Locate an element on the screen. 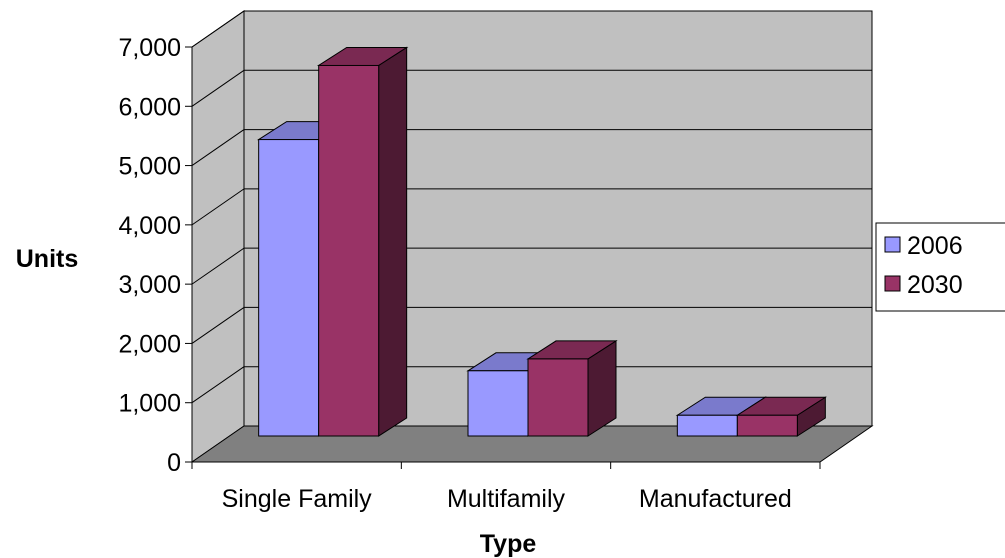 The width and height of the screenshot is (1005, 558). y-tick-label: 4,000 is located at coordinates (149, 226).